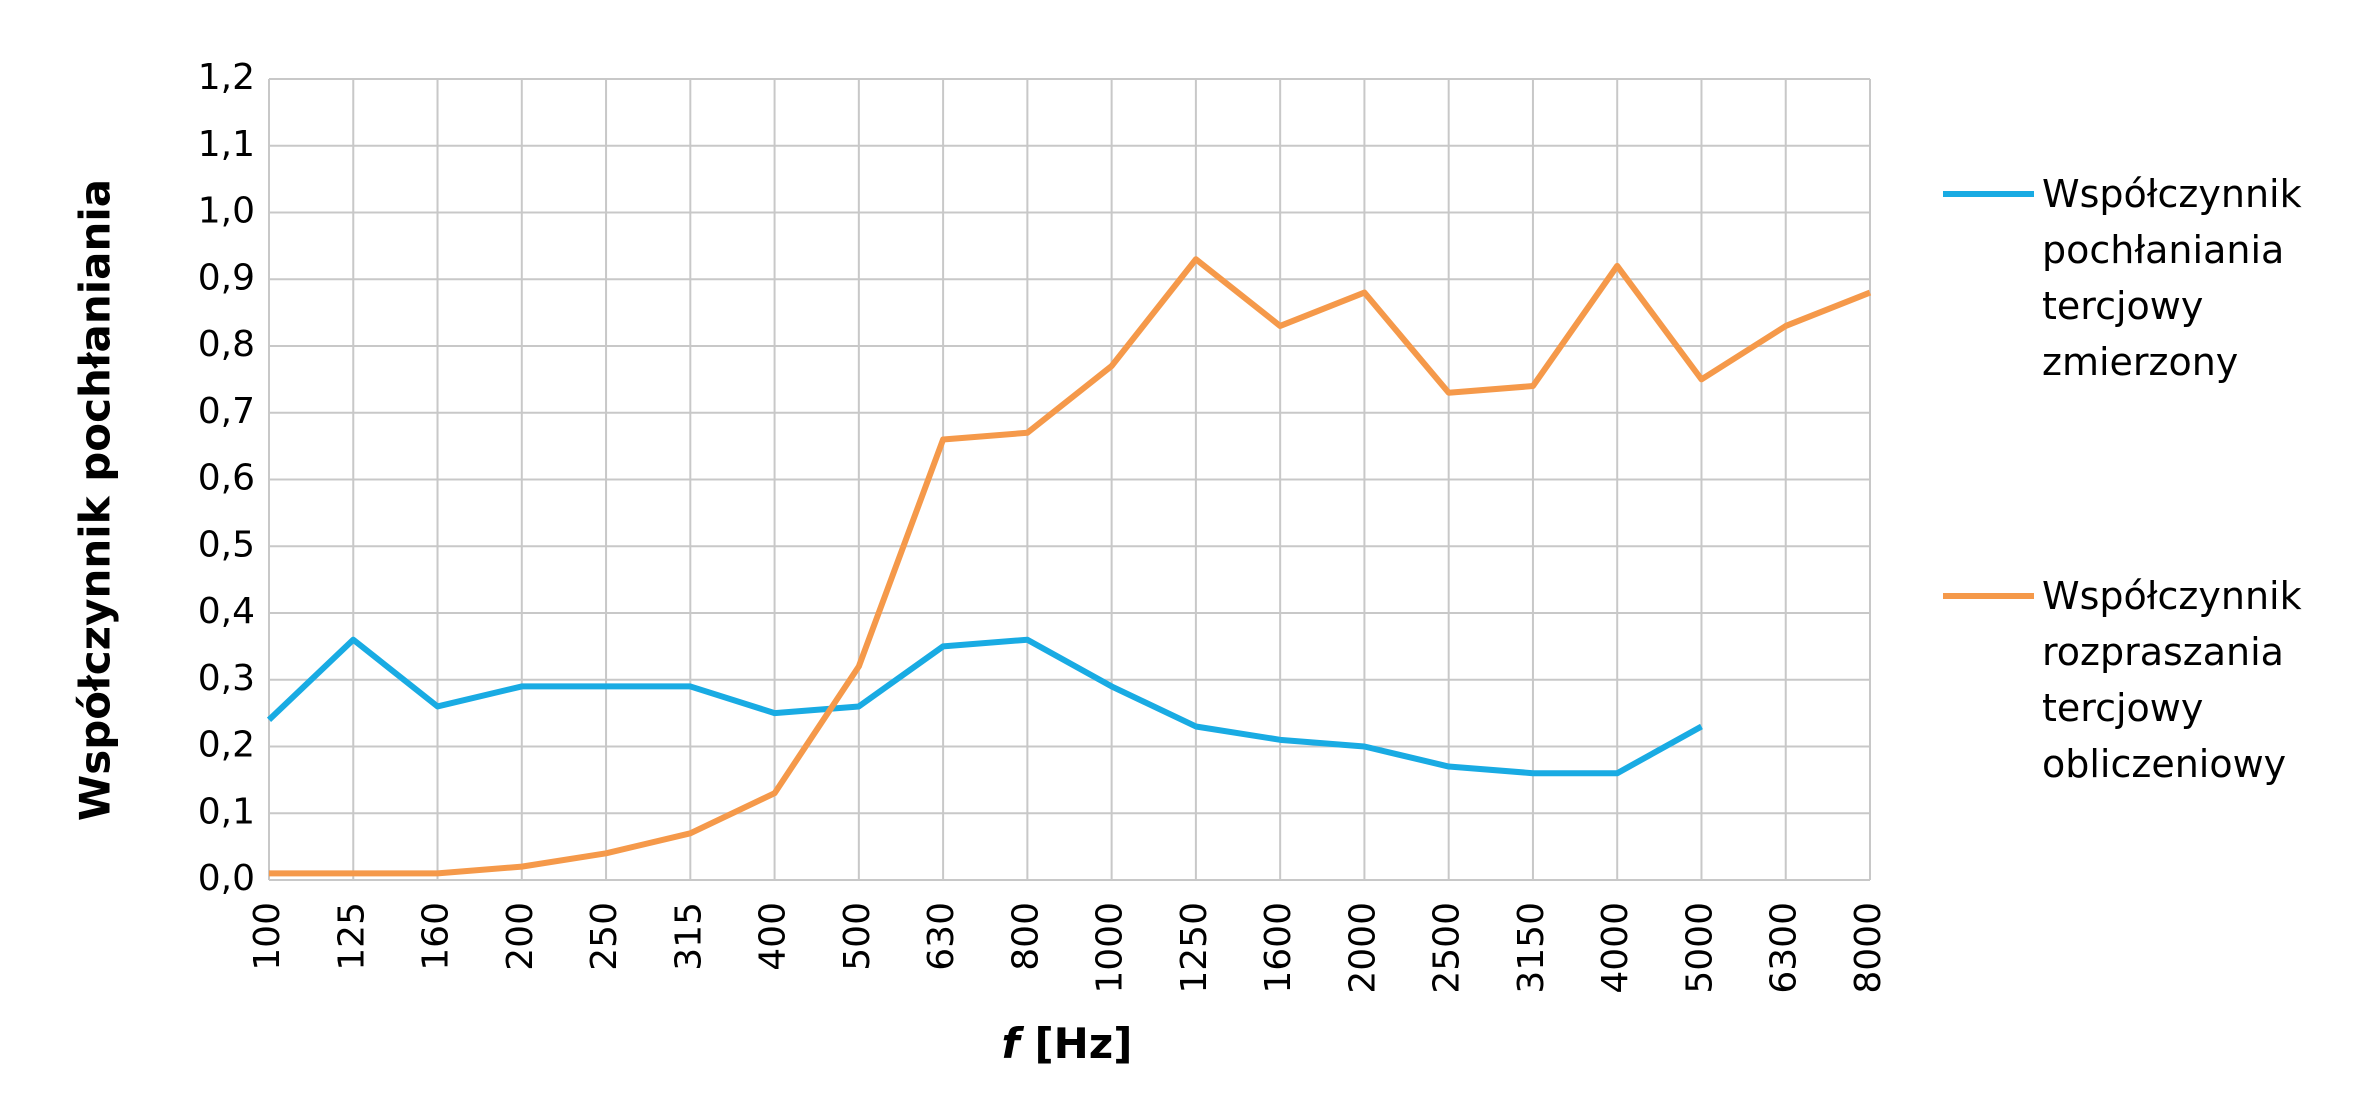 This screenshot has width=2358, height=1105. I want to click on y-tick-label: 0,1, so click(226, 811).